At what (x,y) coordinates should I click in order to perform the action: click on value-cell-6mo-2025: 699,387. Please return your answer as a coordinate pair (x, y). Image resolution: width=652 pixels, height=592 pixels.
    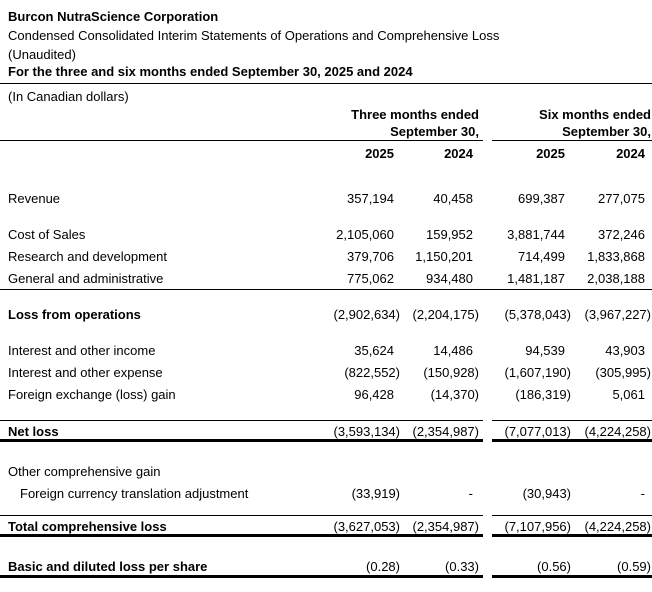
    Looking at the image, I should click on (541, 198).